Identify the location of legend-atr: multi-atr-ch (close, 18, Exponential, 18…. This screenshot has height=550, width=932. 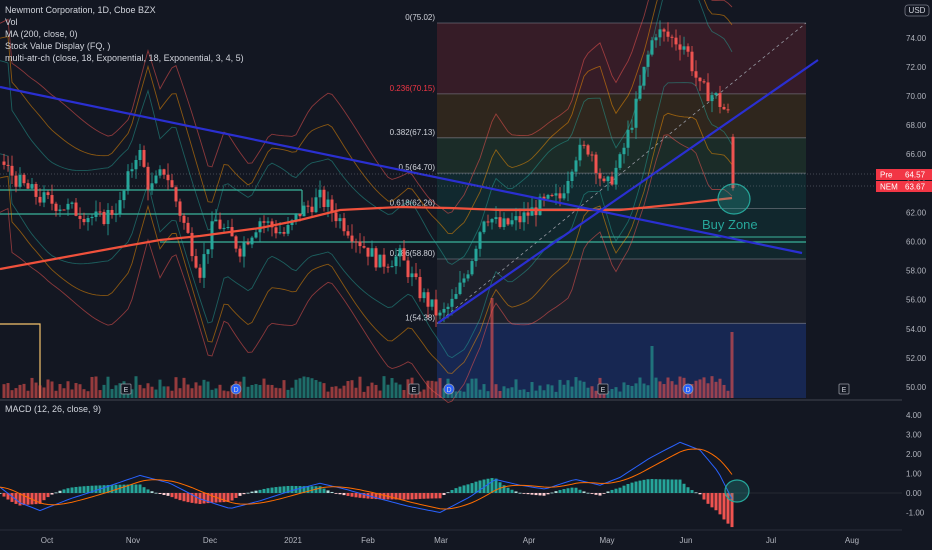
(124, 58).